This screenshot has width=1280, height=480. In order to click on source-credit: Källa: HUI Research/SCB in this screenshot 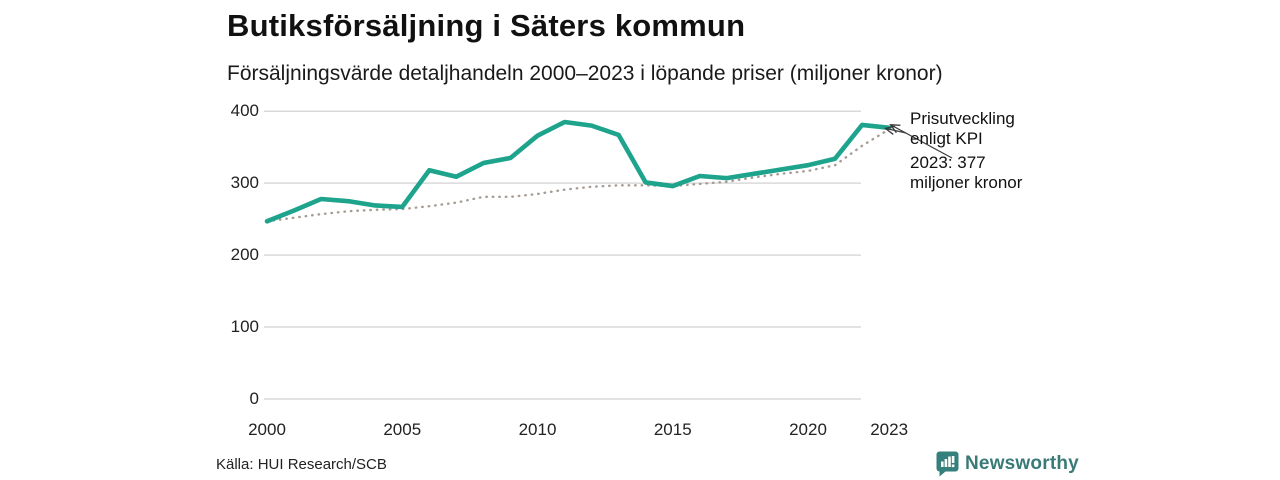, I will do `click(301, 464)`.